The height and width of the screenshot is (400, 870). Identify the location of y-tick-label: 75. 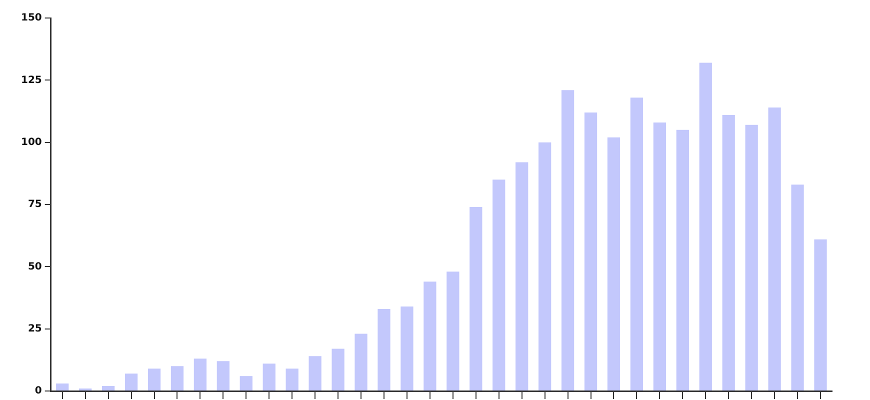
(35, 204).